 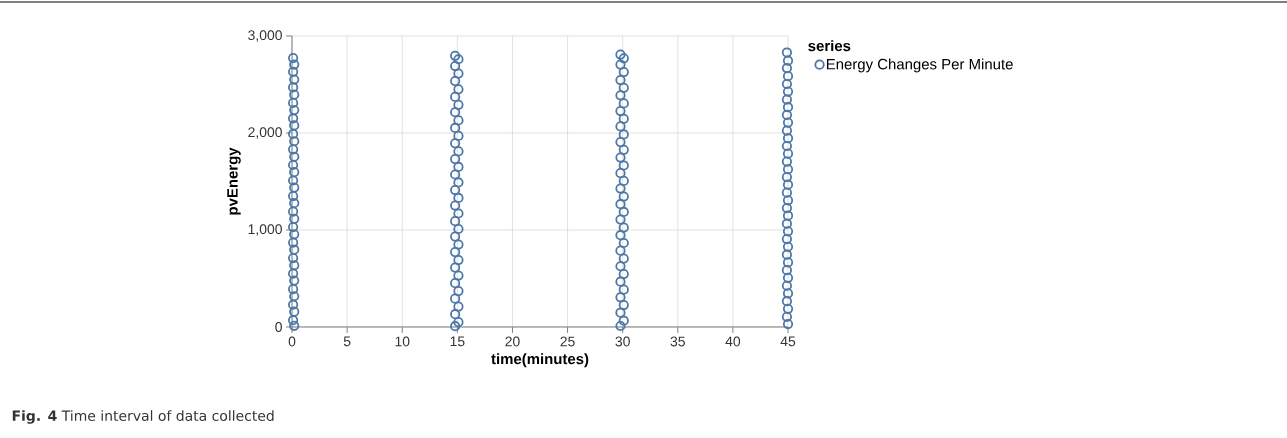 I want to click on y-tick-label: 0, so click(x=278, y=327).